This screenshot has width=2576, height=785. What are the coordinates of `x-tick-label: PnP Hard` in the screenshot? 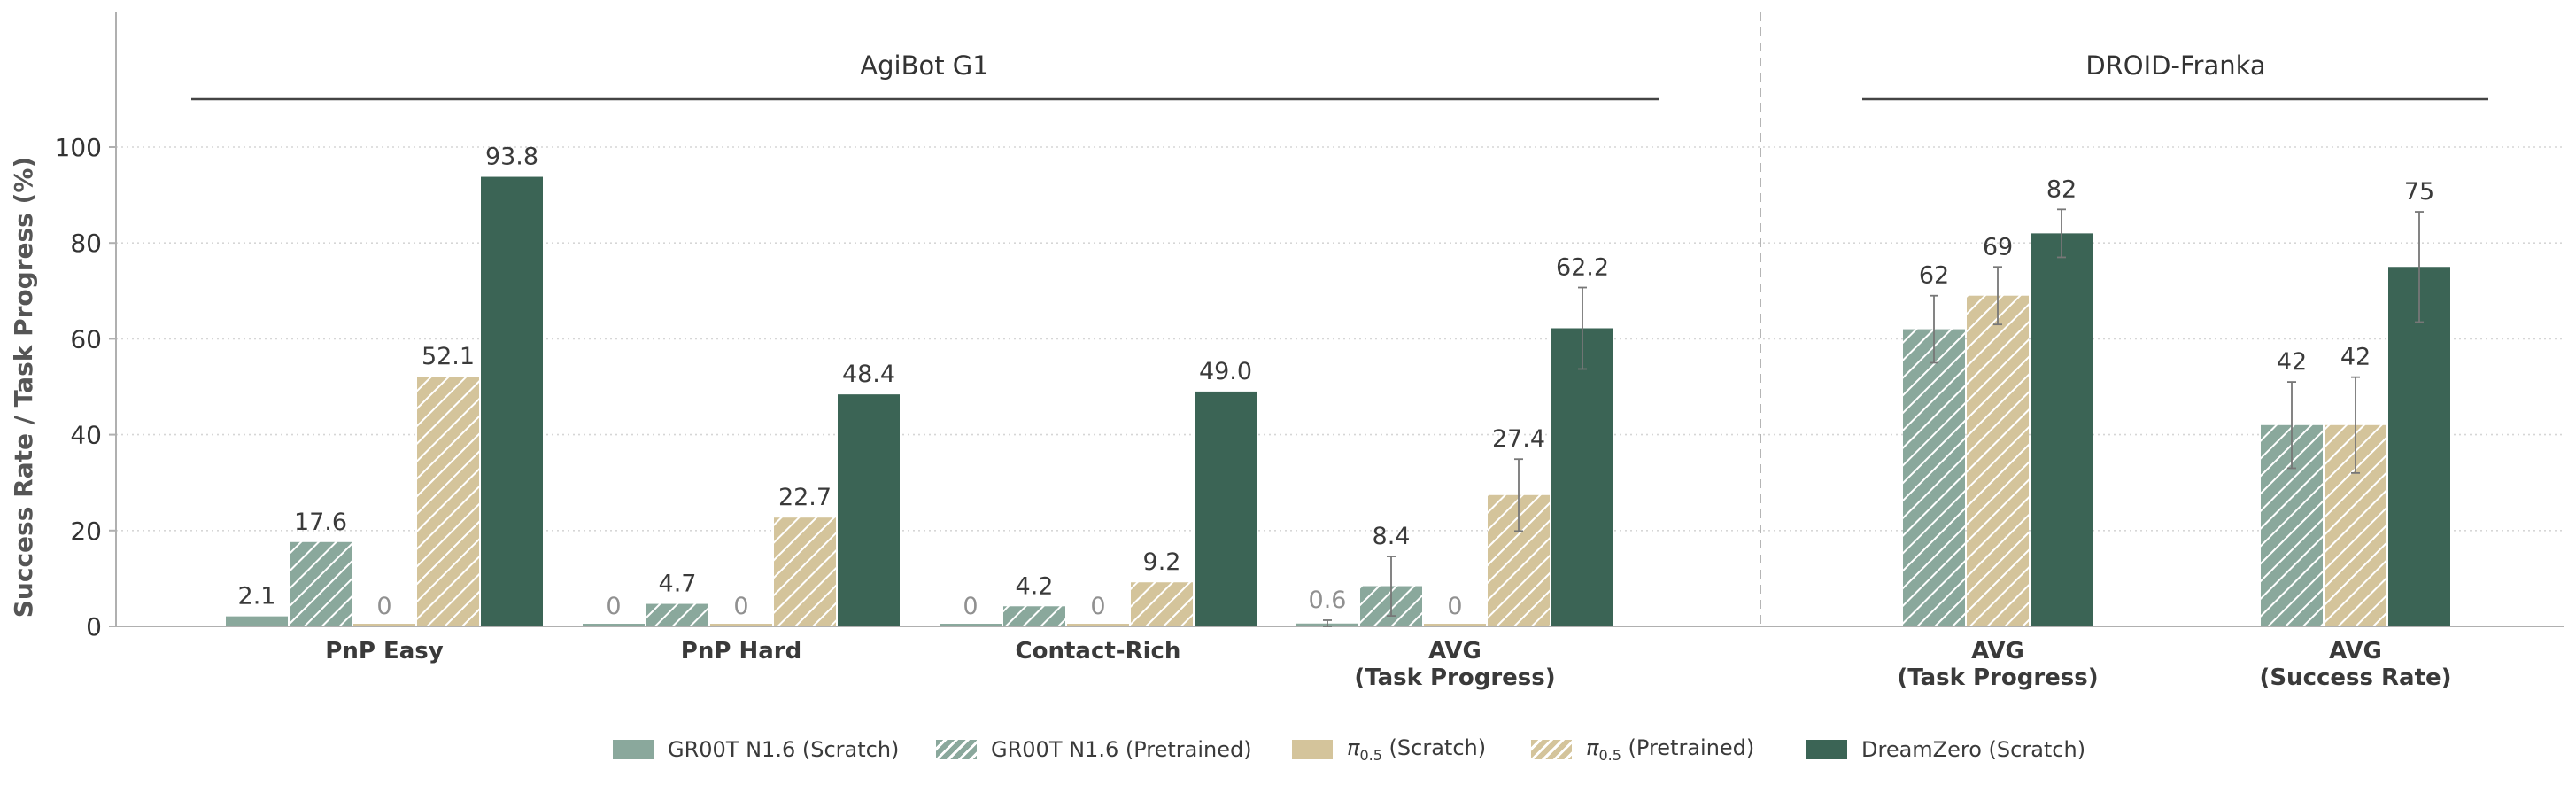 It's located at (741, 651).